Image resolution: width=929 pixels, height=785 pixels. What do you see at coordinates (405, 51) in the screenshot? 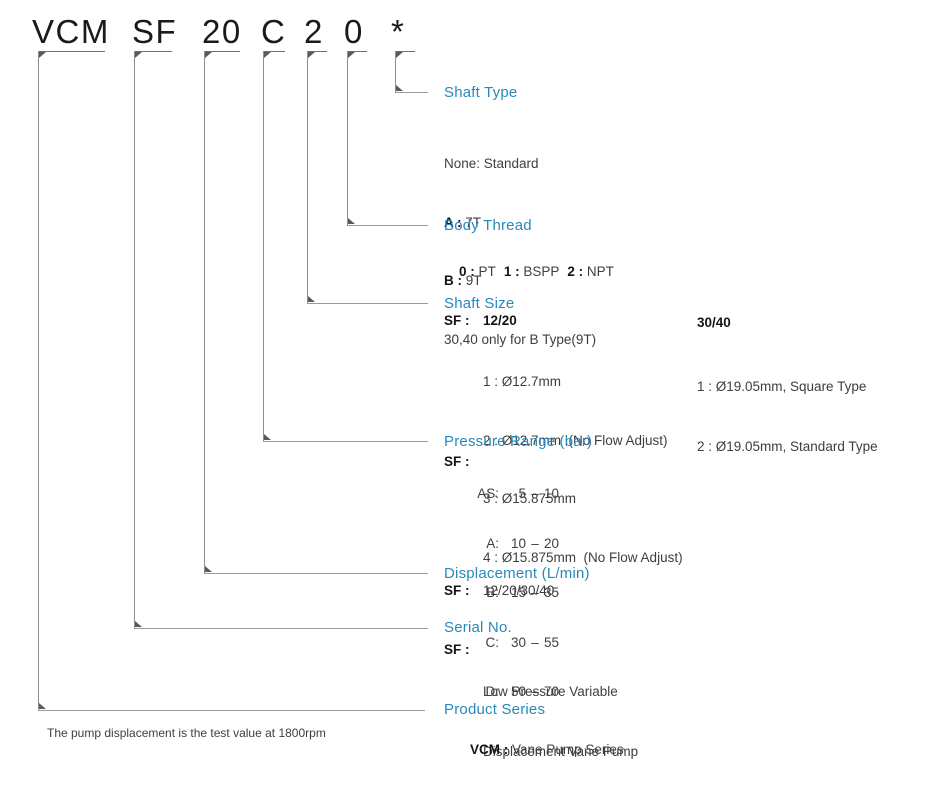
I see `bracket-shaft-type` at bounding box center [405, 51].